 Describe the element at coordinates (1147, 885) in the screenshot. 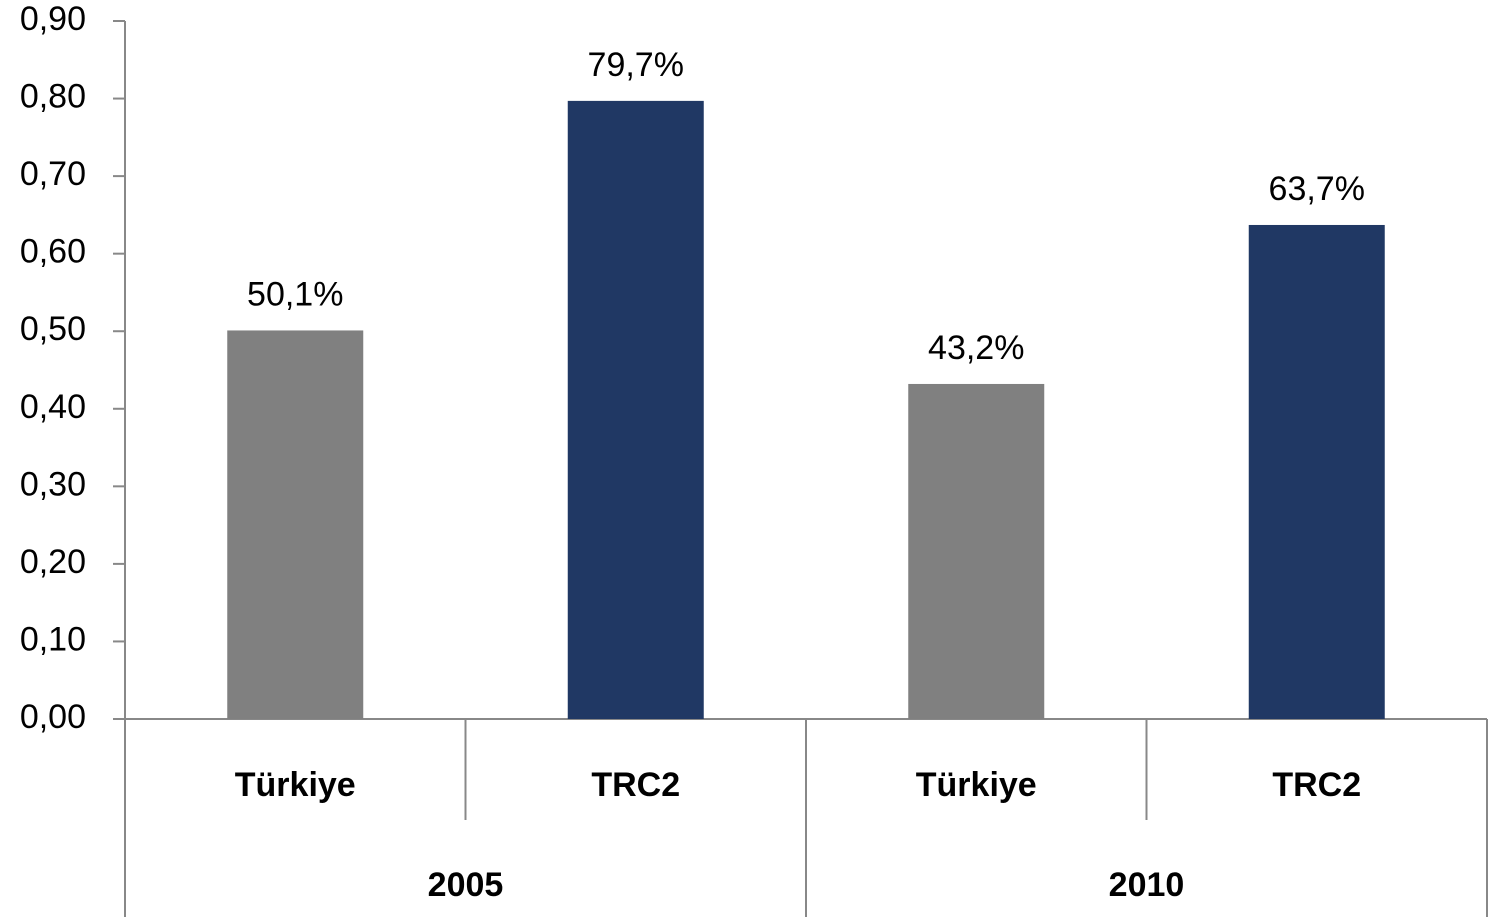

I see `group-label: 2010` at that location.